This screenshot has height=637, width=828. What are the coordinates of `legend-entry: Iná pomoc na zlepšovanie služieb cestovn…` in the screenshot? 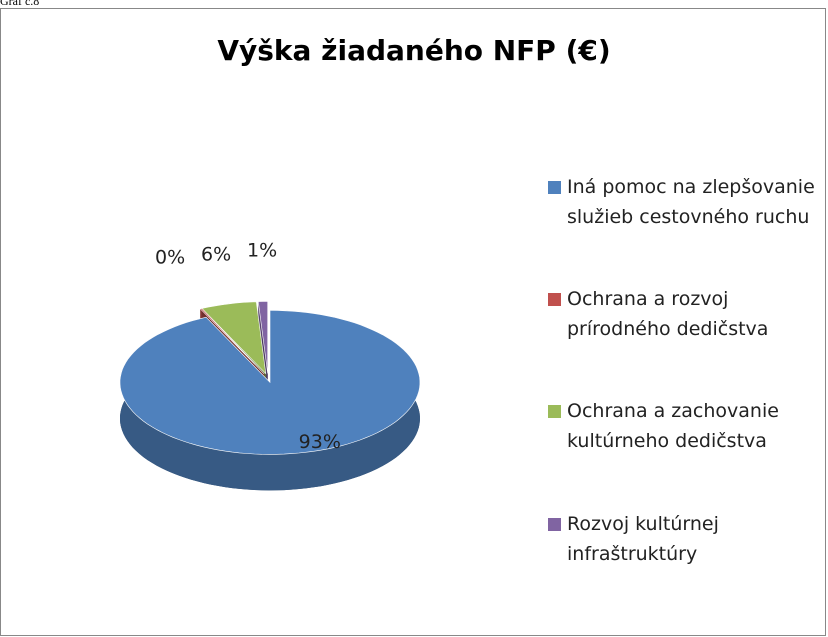 It's located at (683, 202).